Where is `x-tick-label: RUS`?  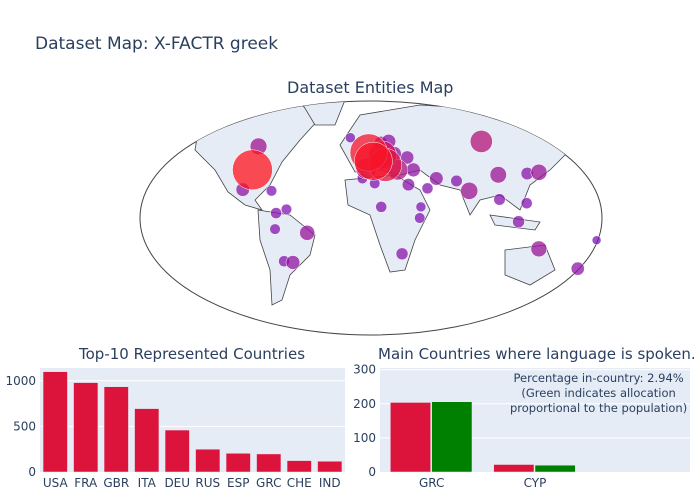 x-tick-label: RUS is located at coordinates (207, 483).